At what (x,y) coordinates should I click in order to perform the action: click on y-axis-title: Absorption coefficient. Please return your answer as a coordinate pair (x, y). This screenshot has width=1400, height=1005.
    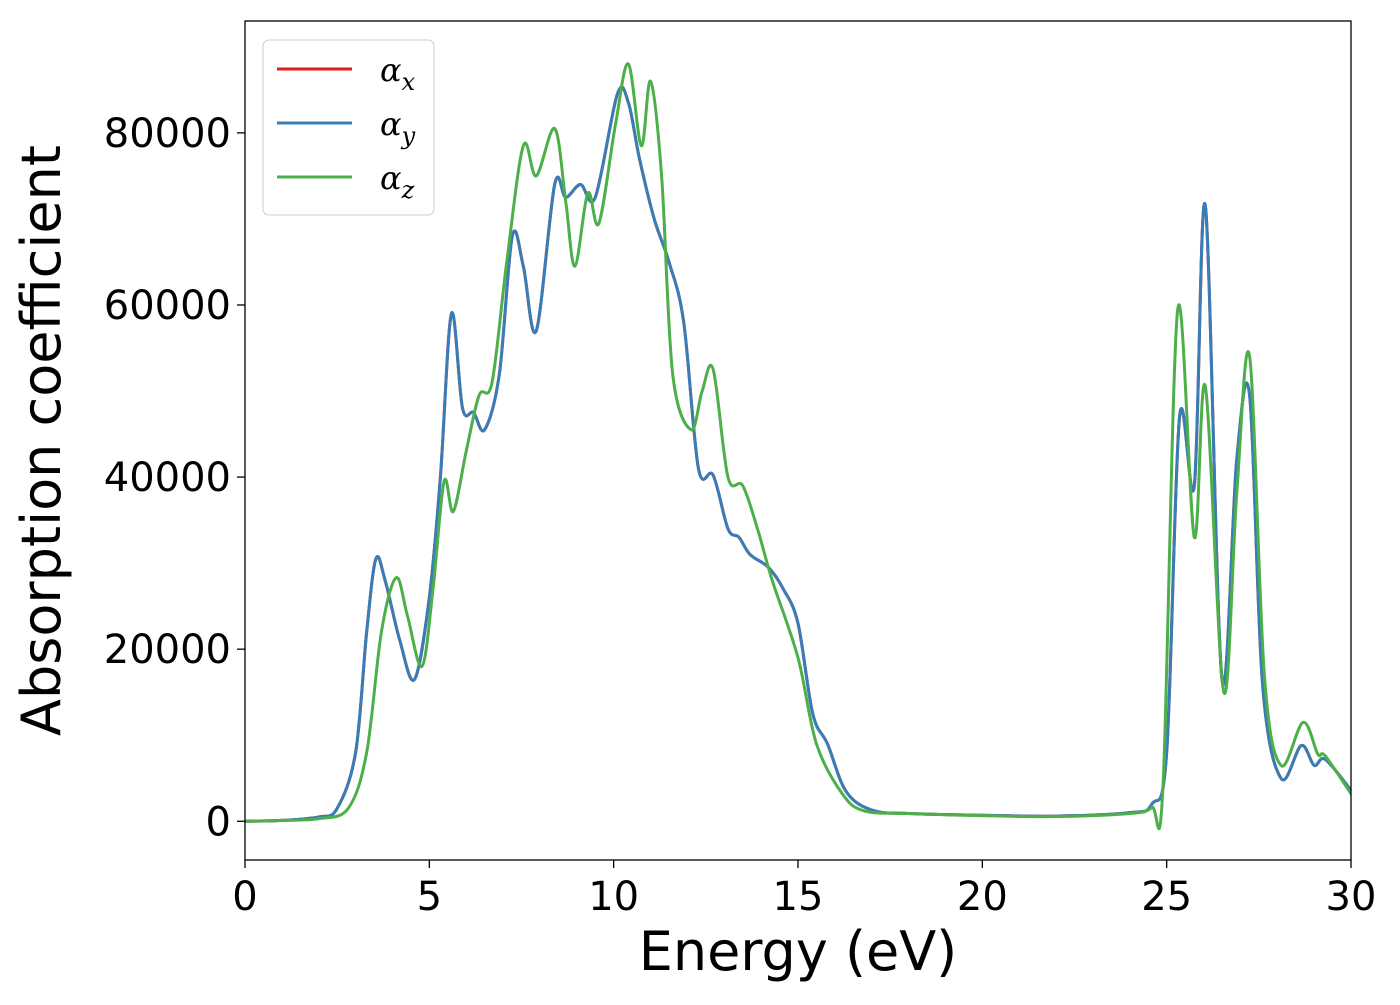
    Looking at the image, I should click on (41, 440).